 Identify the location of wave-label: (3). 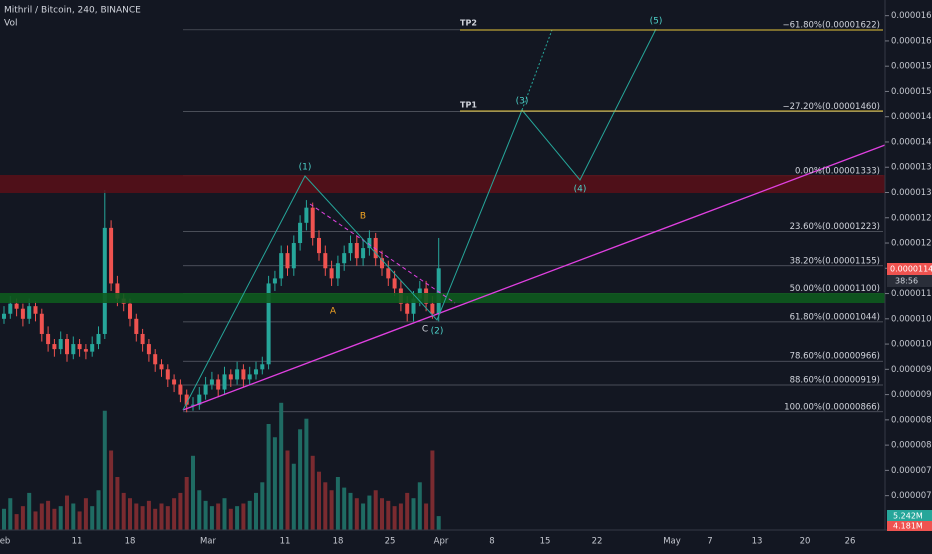
(522, 102).